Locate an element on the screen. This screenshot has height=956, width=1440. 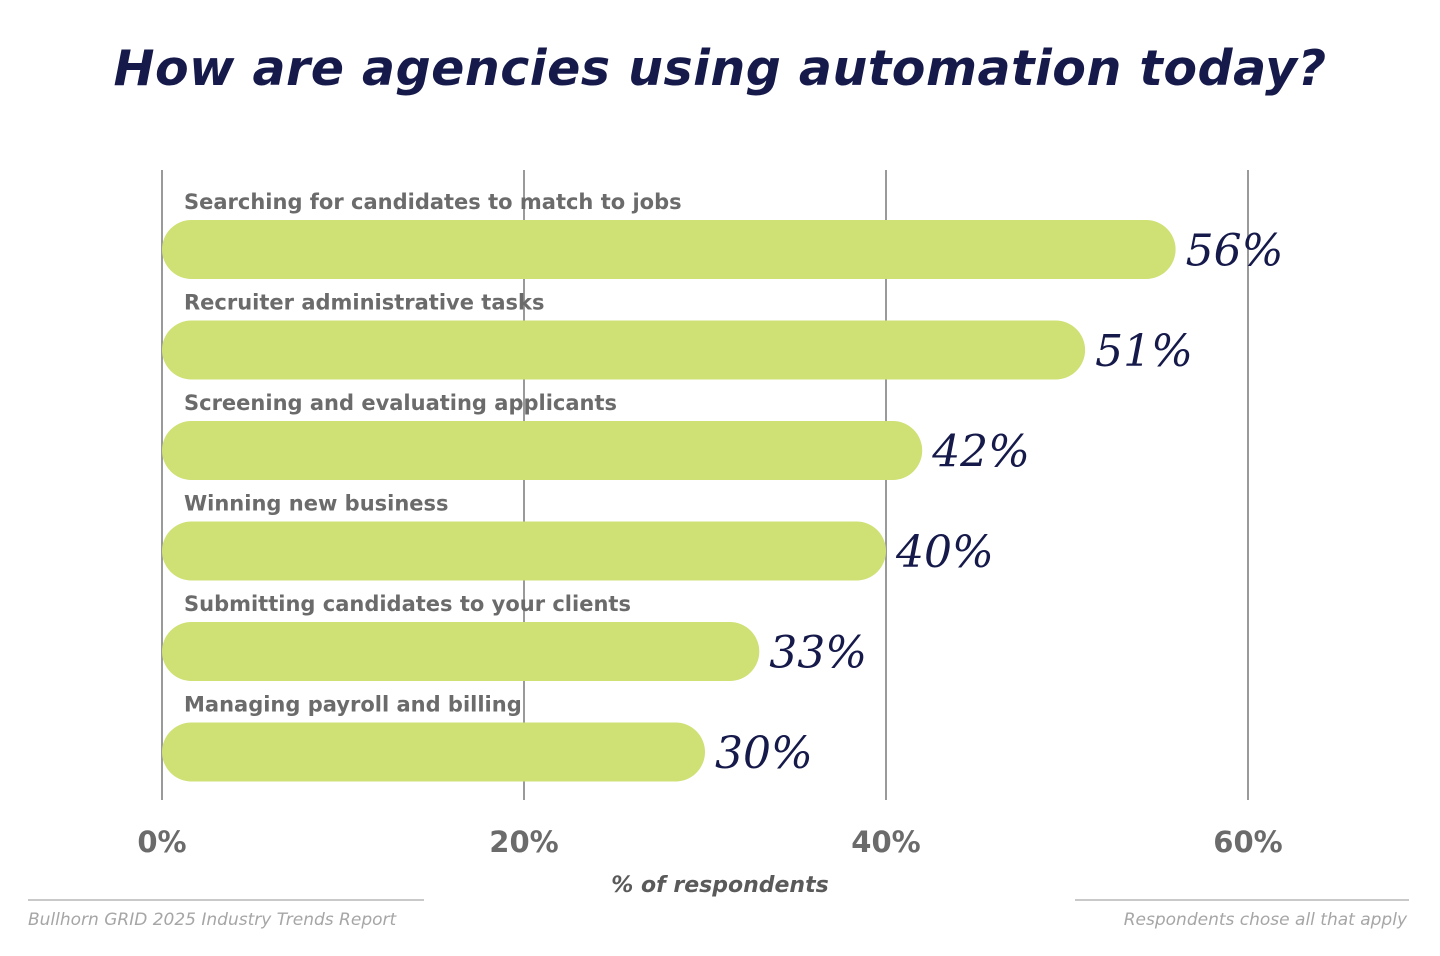
value-label-2: 51% is located at coordinates (1144, 351).